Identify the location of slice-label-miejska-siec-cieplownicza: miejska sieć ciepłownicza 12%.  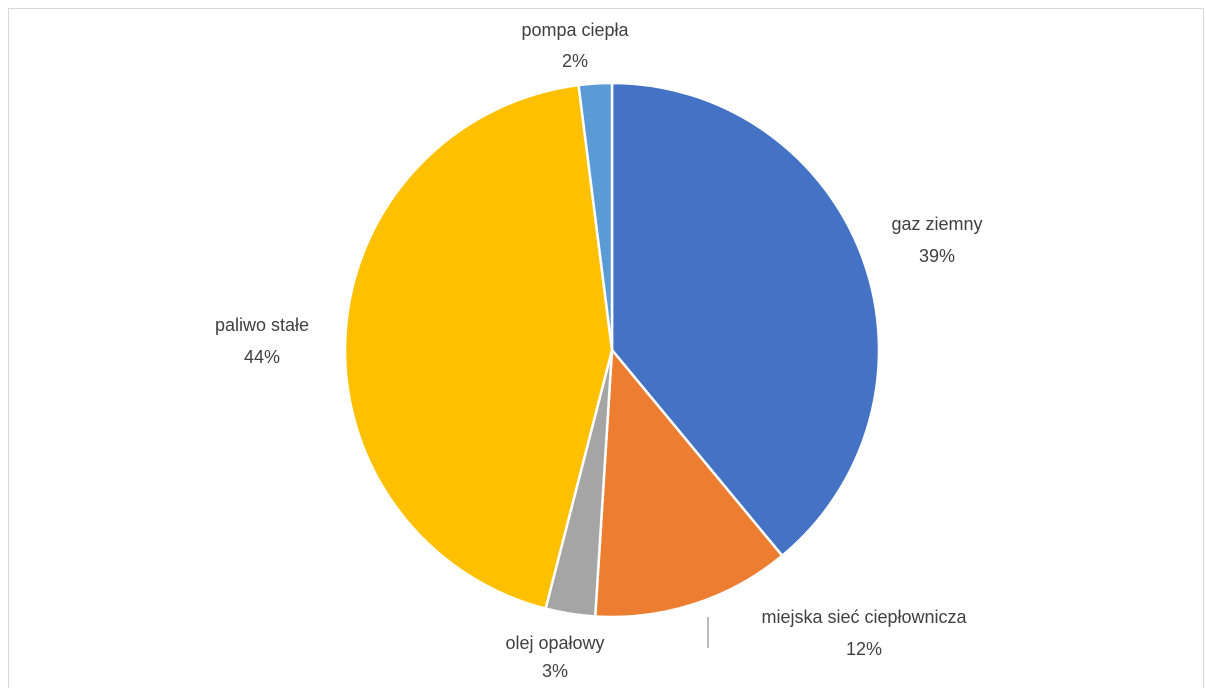
(864, 633).